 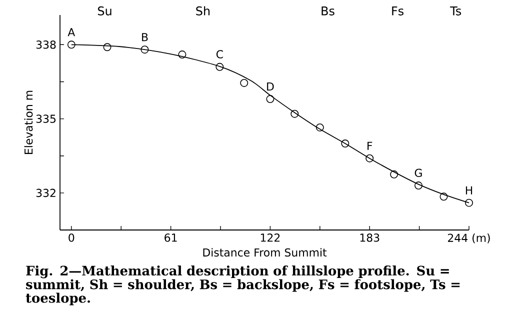 What do you see at coordinates (469, 239) in the screenshot?
I see `x-tick-label: 244 (m)` at bounding box center [469, 239].